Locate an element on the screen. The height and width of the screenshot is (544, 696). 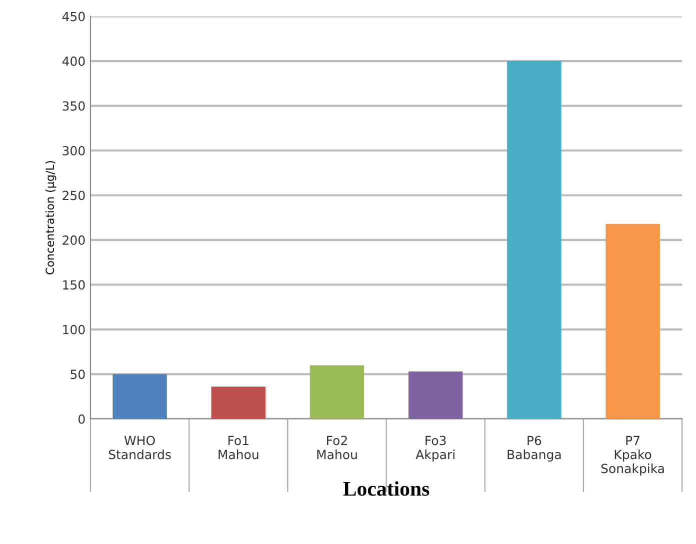
y-axis-title: Concentration (µg/L) is located at coordinates (50, 217).